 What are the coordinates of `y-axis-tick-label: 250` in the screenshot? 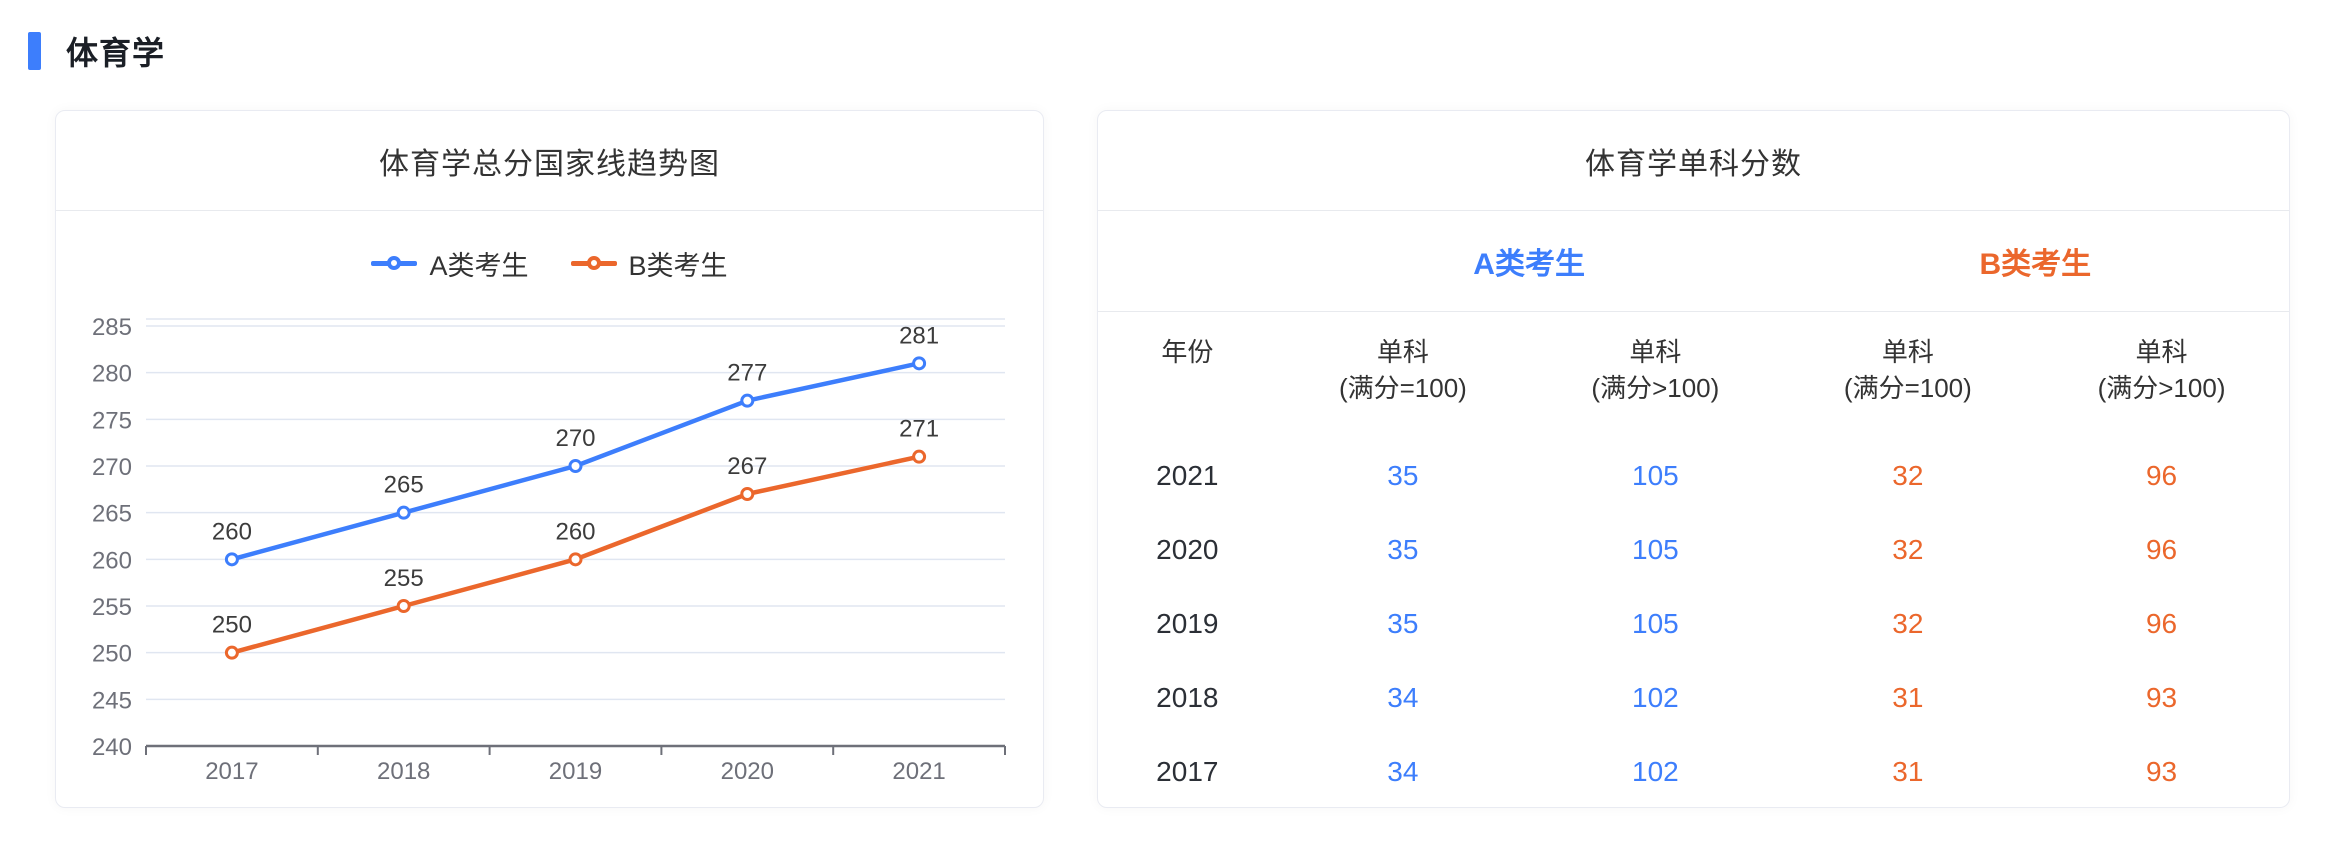 It's located at (112, 654).